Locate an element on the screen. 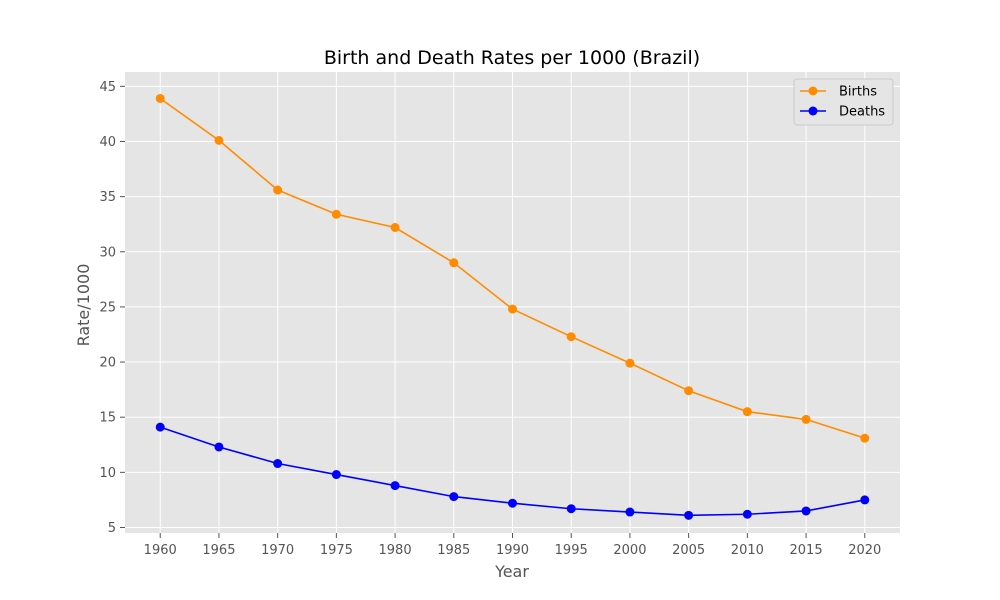 Image resolution: width=1000 pixels, height=600 pixels. y-tick-label: 15 is located at coordinates (107, 418).